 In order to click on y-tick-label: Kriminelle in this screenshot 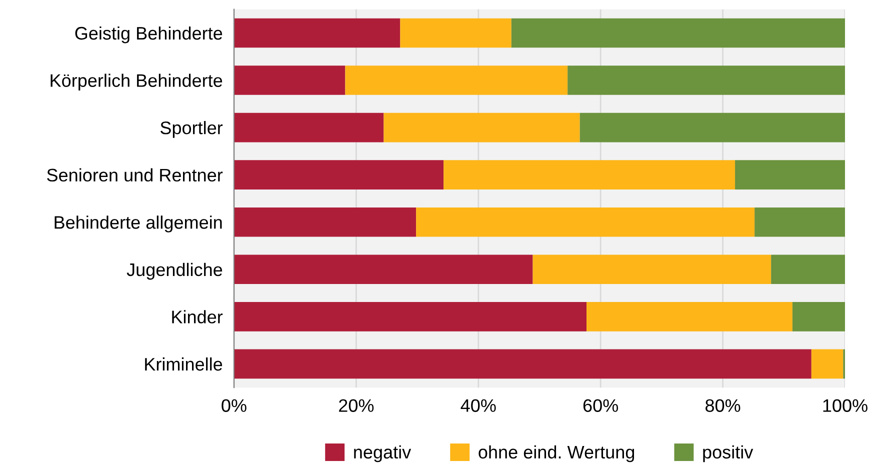, I will do `click(183, 364)`.